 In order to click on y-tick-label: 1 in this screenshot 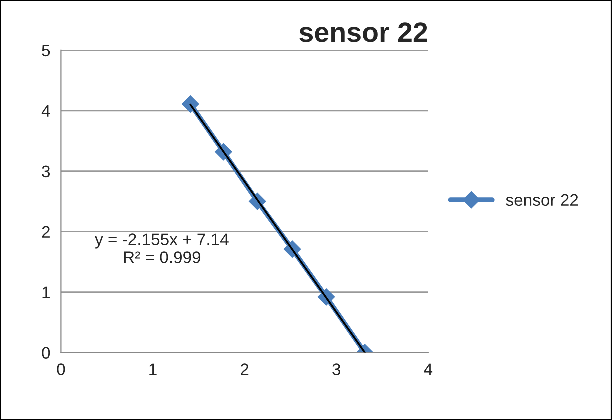, I will do `click(46, 292)`.